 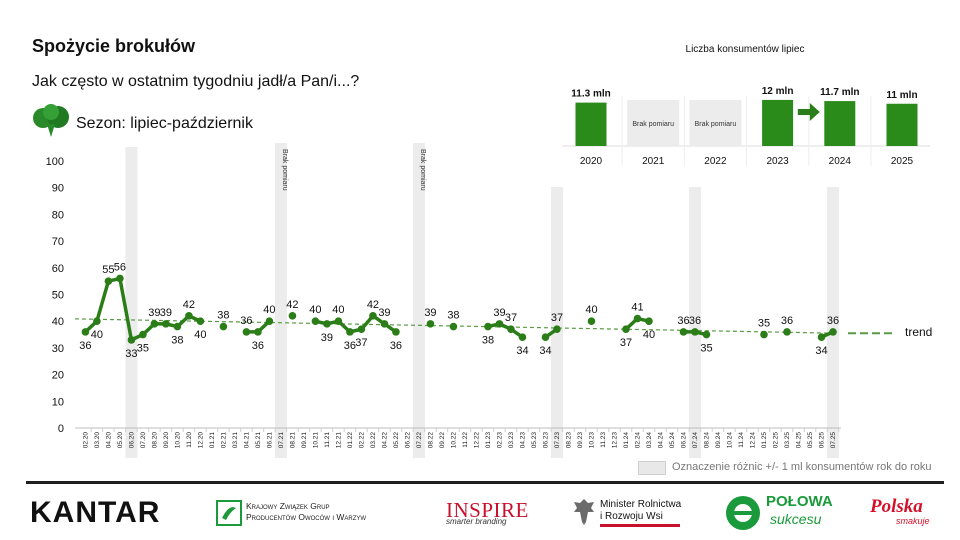 I want to click on no-measure-label: Brak pomiaru, so click(x=422, y=170).